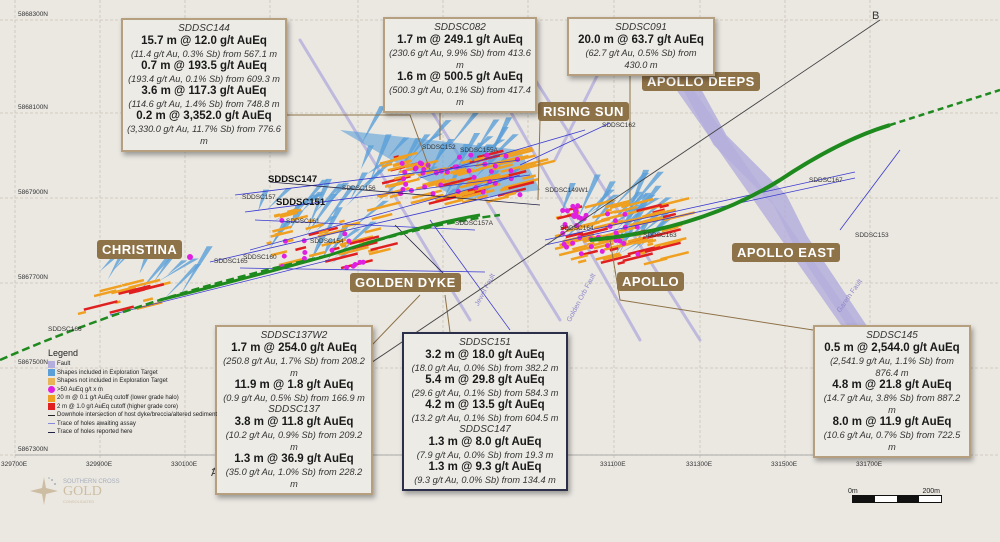 The height and width of the screenshot is (542, 1000). What do you see at coordinates (485, 480) in the screenshot?
I see `intercept-detail: (9.3 g/t Au, 0.0% Sb) from 134.4 m` at bounding box center [485, 480].